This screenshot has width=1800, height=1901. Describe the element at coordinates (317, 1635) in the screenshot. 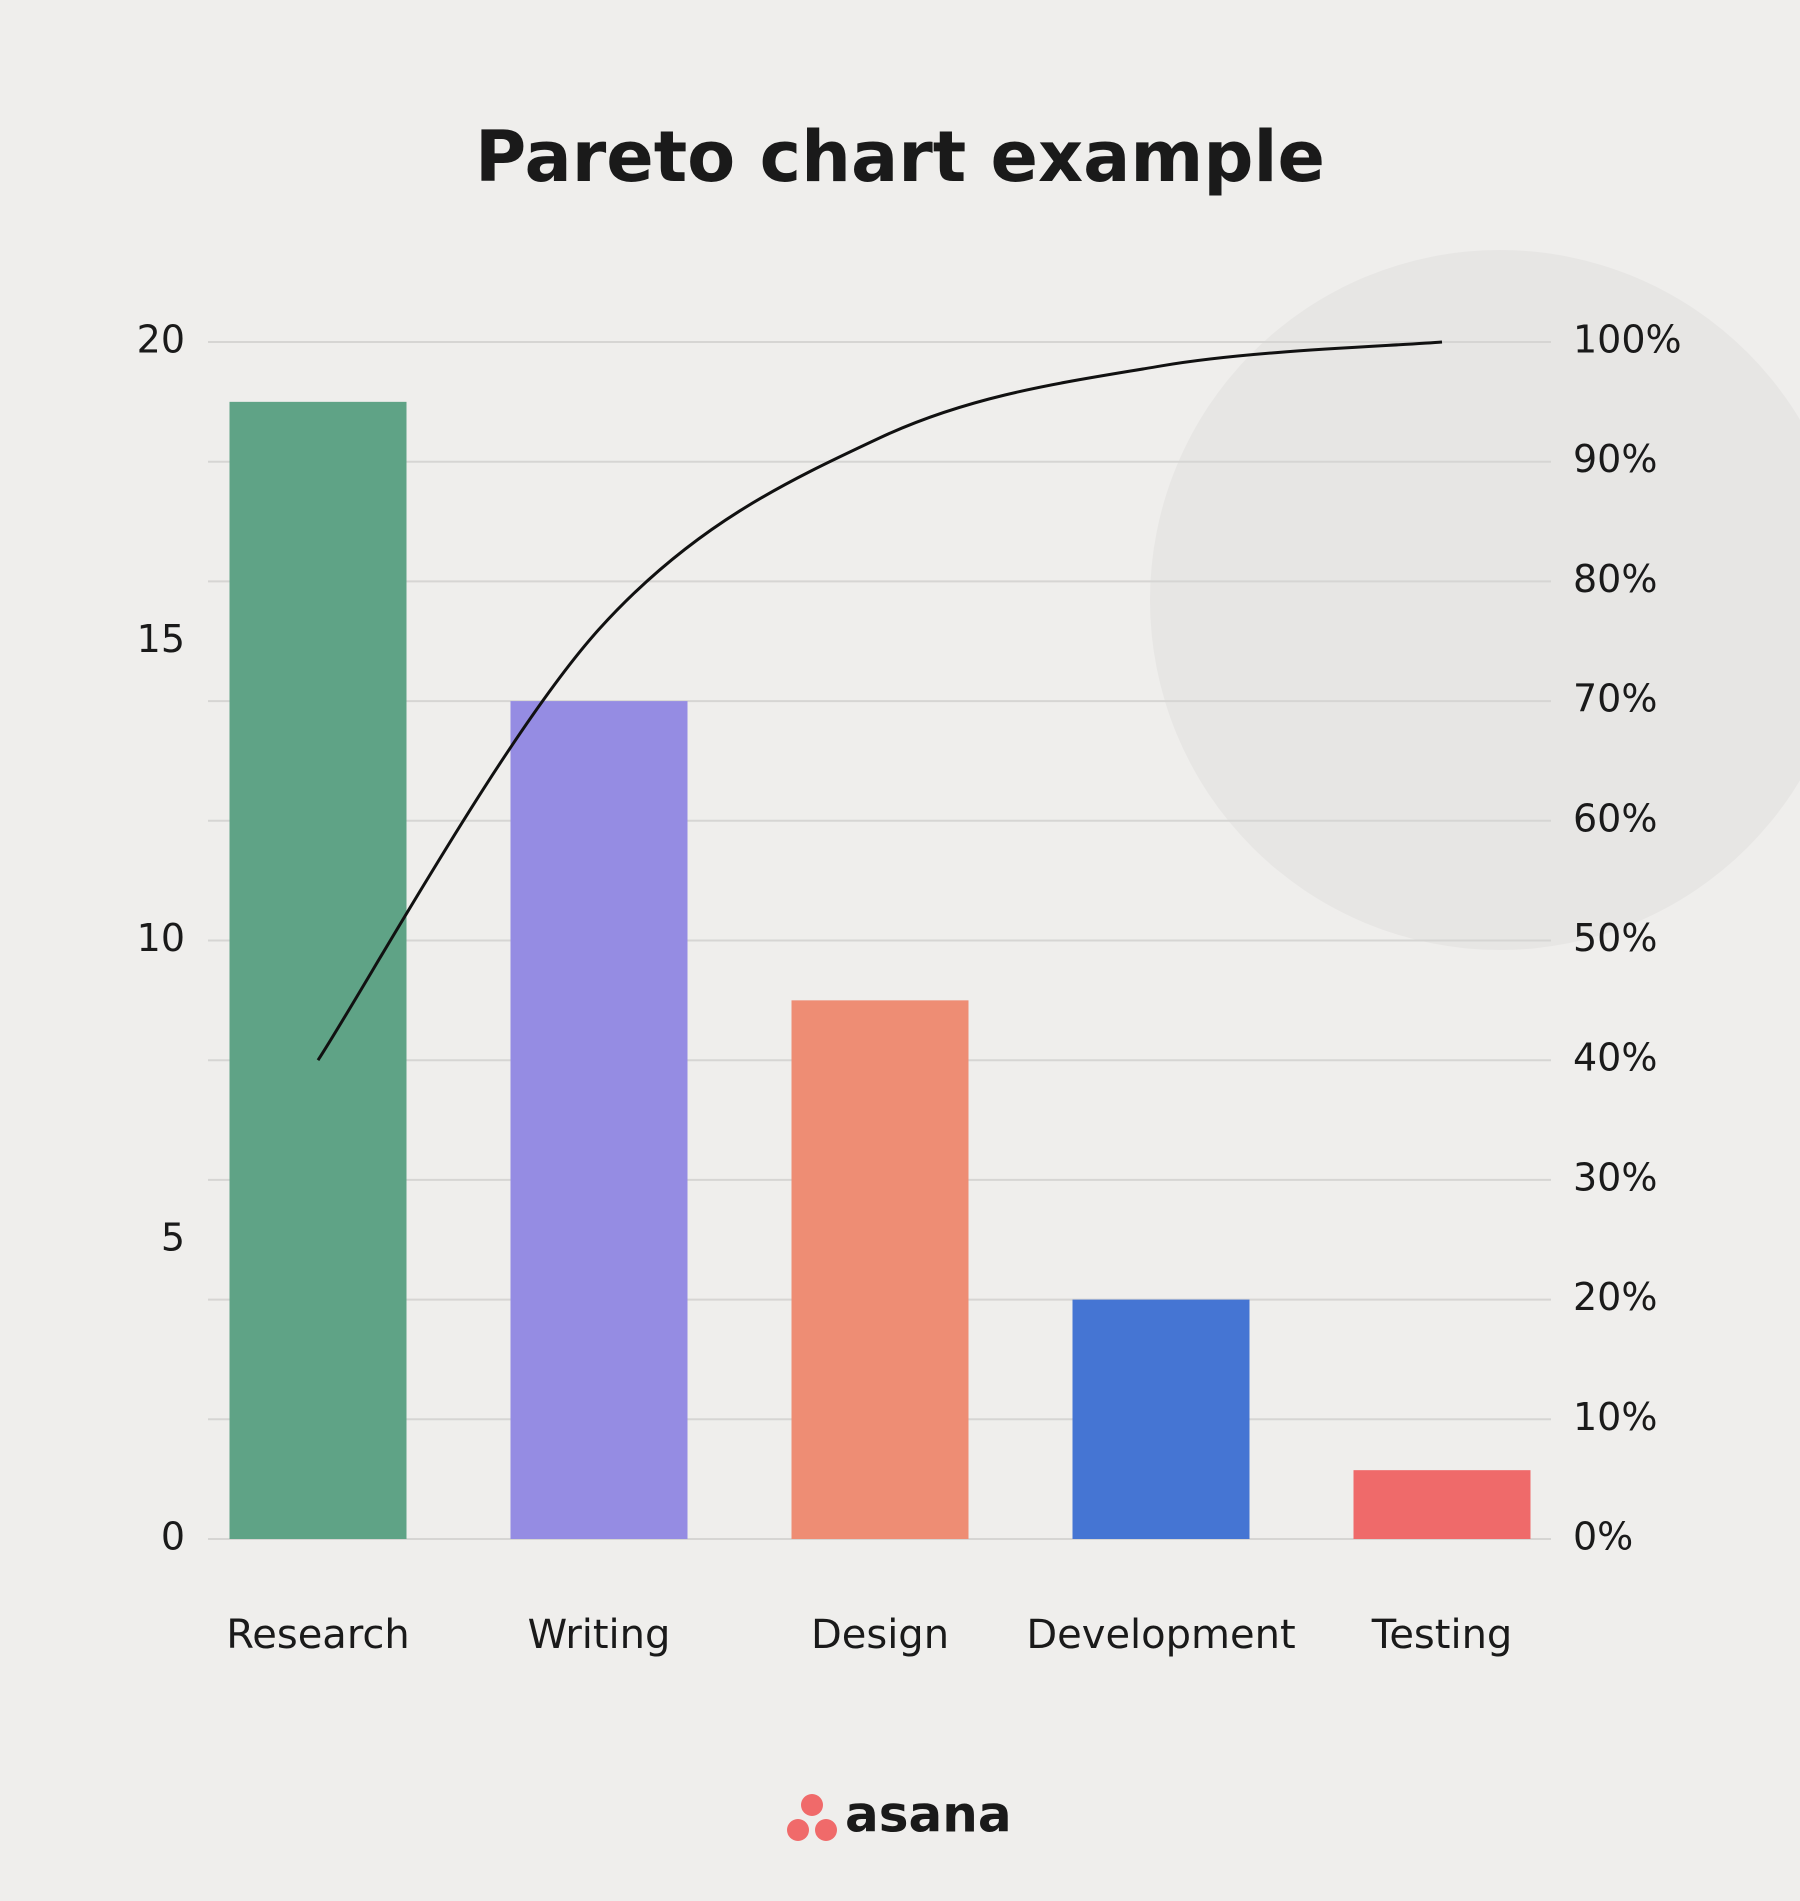

I see `x-tick-label: Research` at that location.